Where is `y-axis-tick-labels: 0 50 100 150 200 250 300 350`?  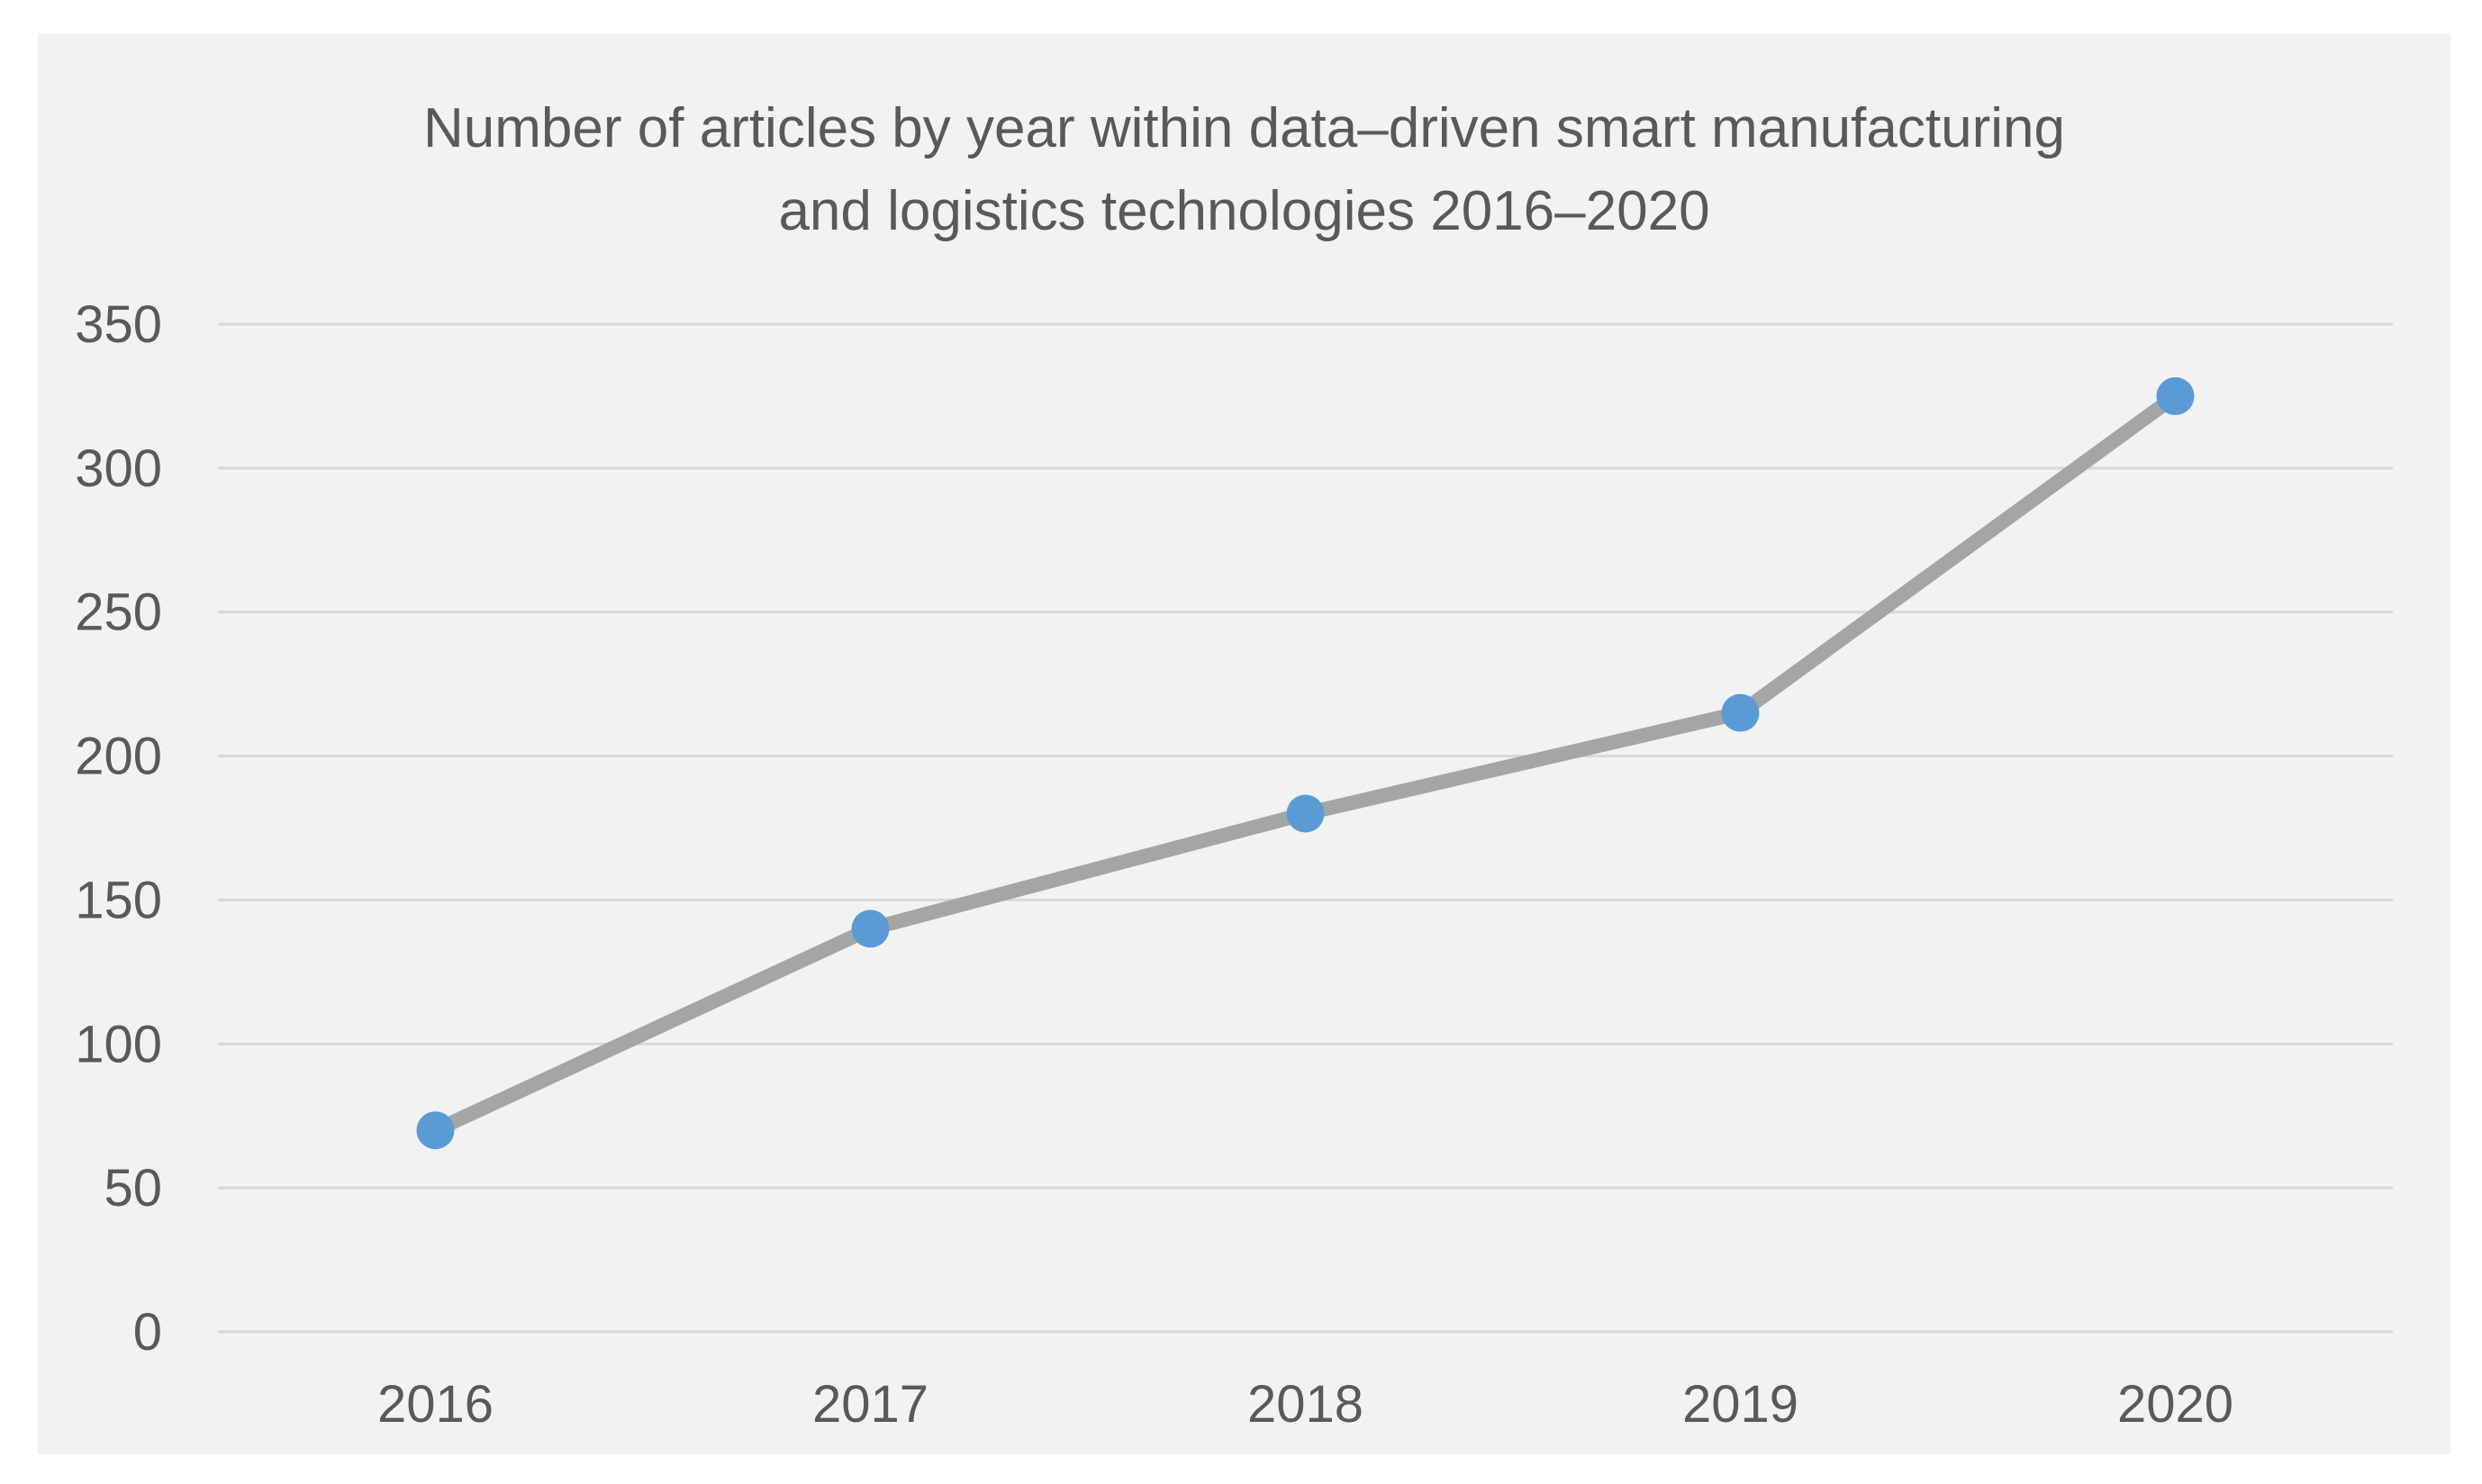
y-axis-tick-labels: 0 50 100 150 200 250 300 350 is located at coordinates (119, 829).